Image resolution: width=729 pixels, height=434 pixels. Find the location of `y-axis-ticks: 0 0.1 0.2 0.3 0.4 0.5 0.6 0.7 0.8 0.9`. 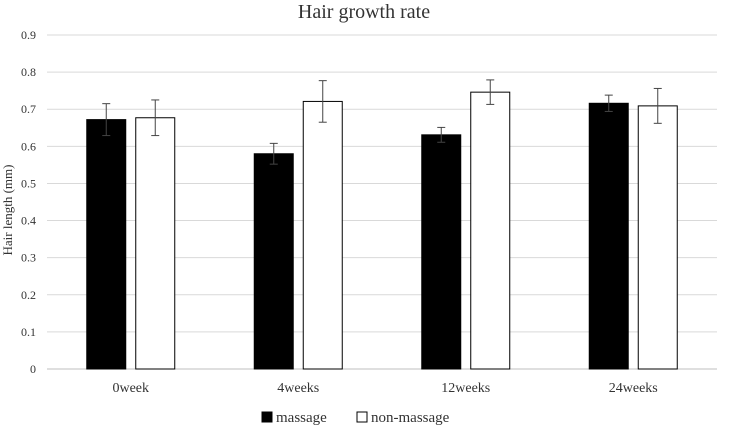

y-axis-ticks: 0 0.1 0.2 0.3 0.4 0.5 0.6 0.7 0.8 0.9 is located at coordinates (28, 202).